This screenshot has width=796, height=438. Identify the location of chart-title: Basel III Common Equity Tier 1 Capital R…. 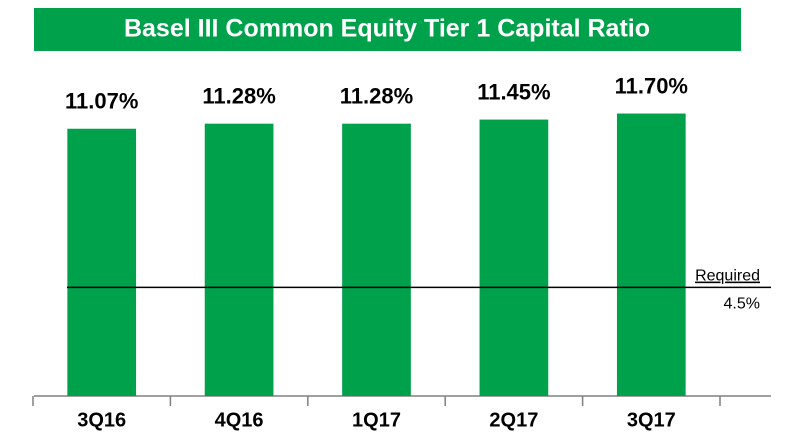
(387, 29).